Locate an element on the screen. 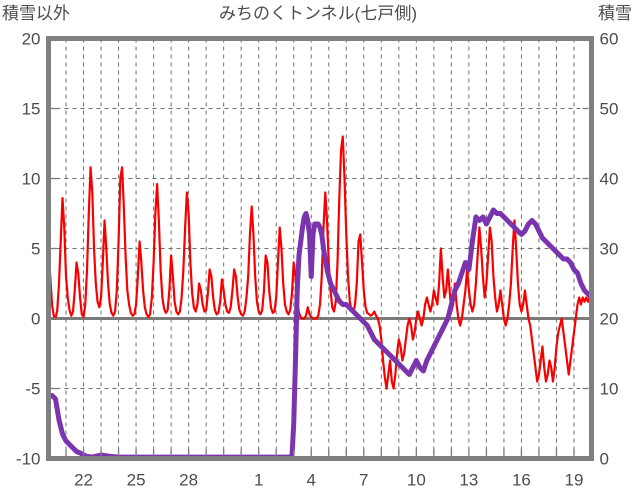  svg-text: 30 is located at coordinates (609, 249).